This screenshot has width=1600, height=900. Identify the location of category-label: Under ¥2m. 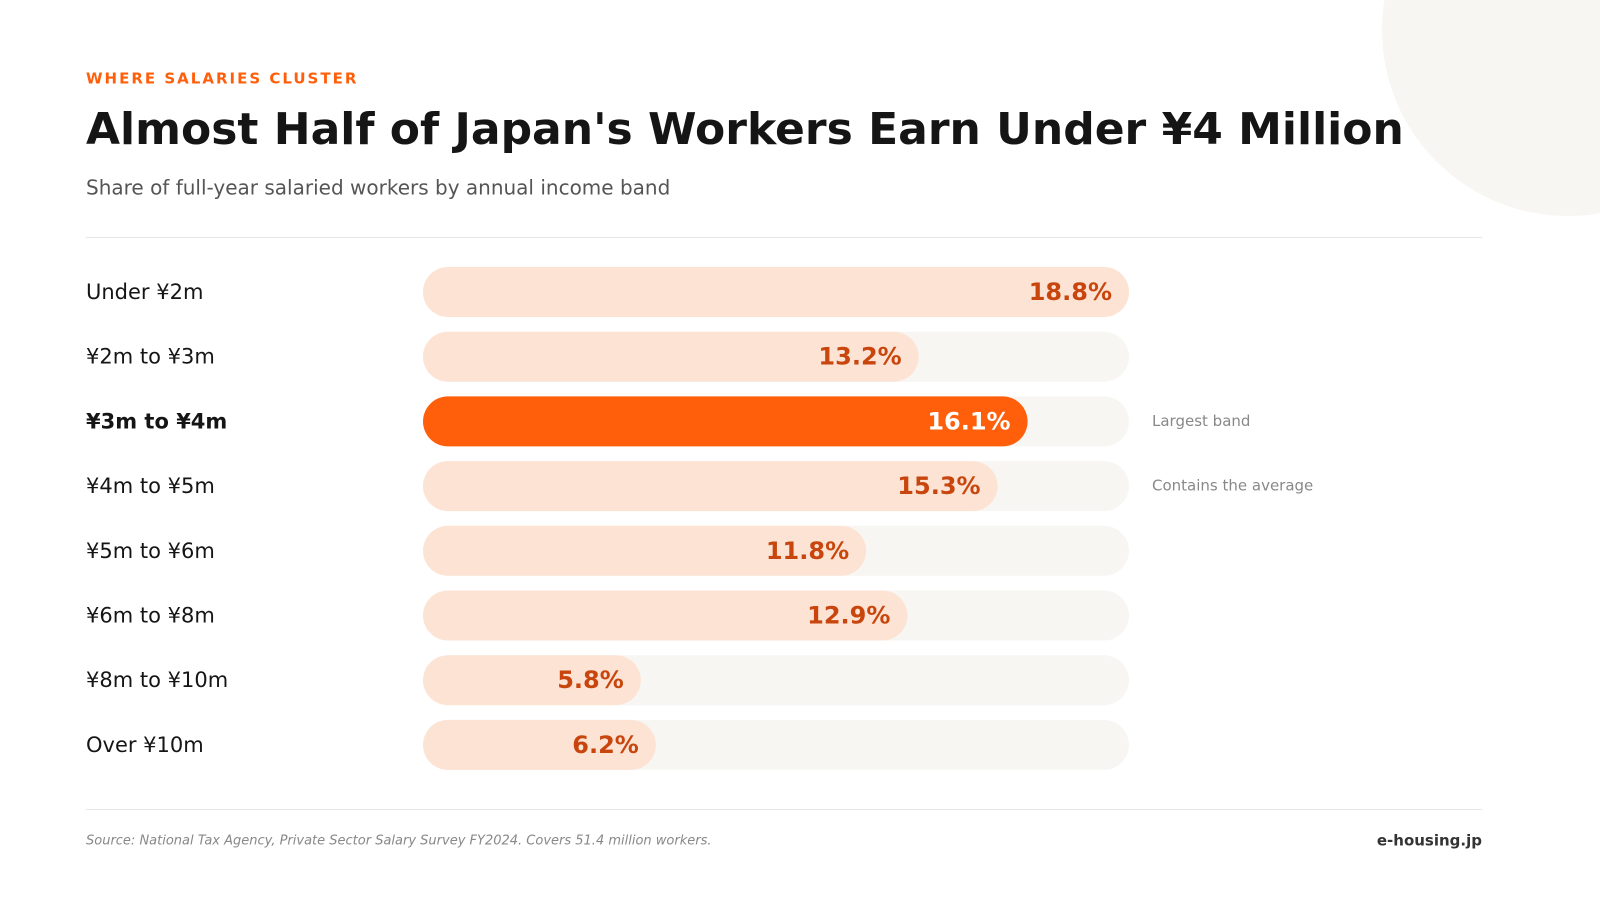
(144, 292).